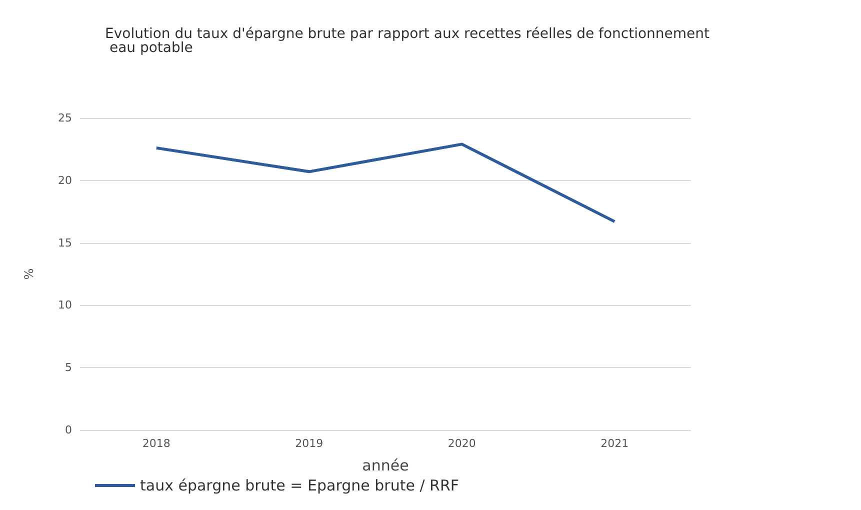 The height and width of the screenshot is (510, 861). Describe the element at coordinates (614, 443) in the screenshot. I see `x-tick-label: 2021` at that location.